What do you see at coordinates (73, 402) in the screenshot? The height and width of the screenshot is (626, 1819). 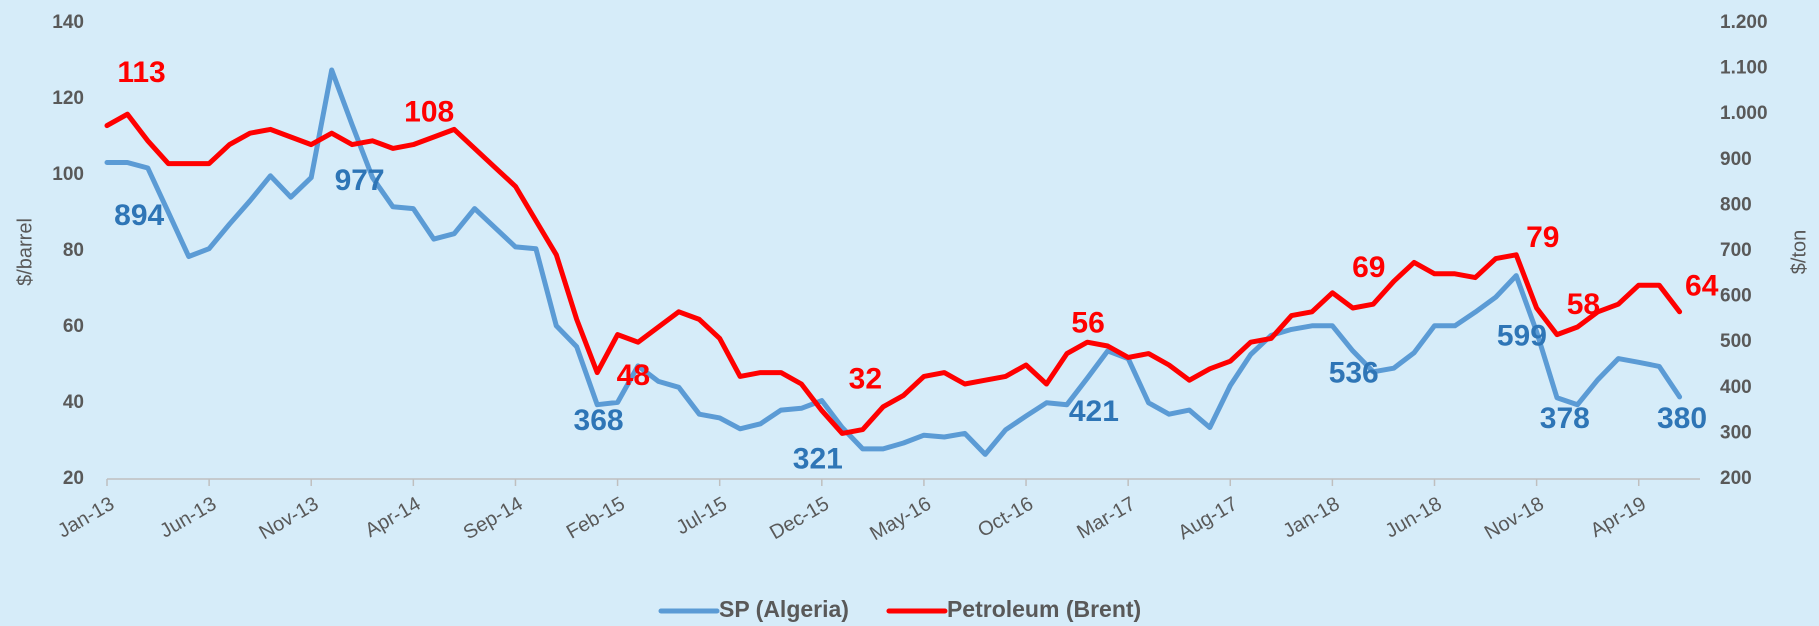 I see `yticks-label: 40` at bounding box center [73, 402].